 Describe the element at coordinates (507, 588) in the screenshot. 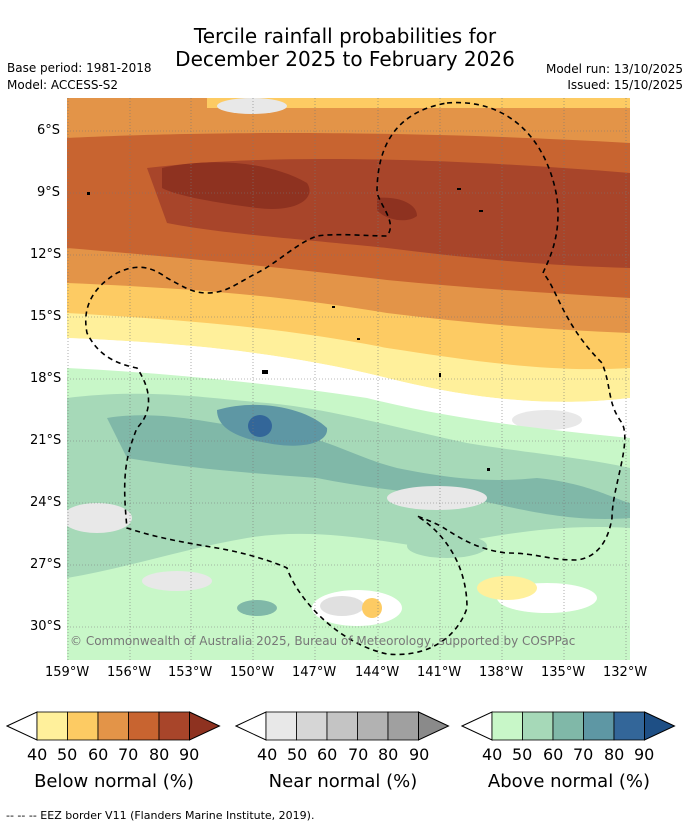

I see `below-40-patch-south` at that location.